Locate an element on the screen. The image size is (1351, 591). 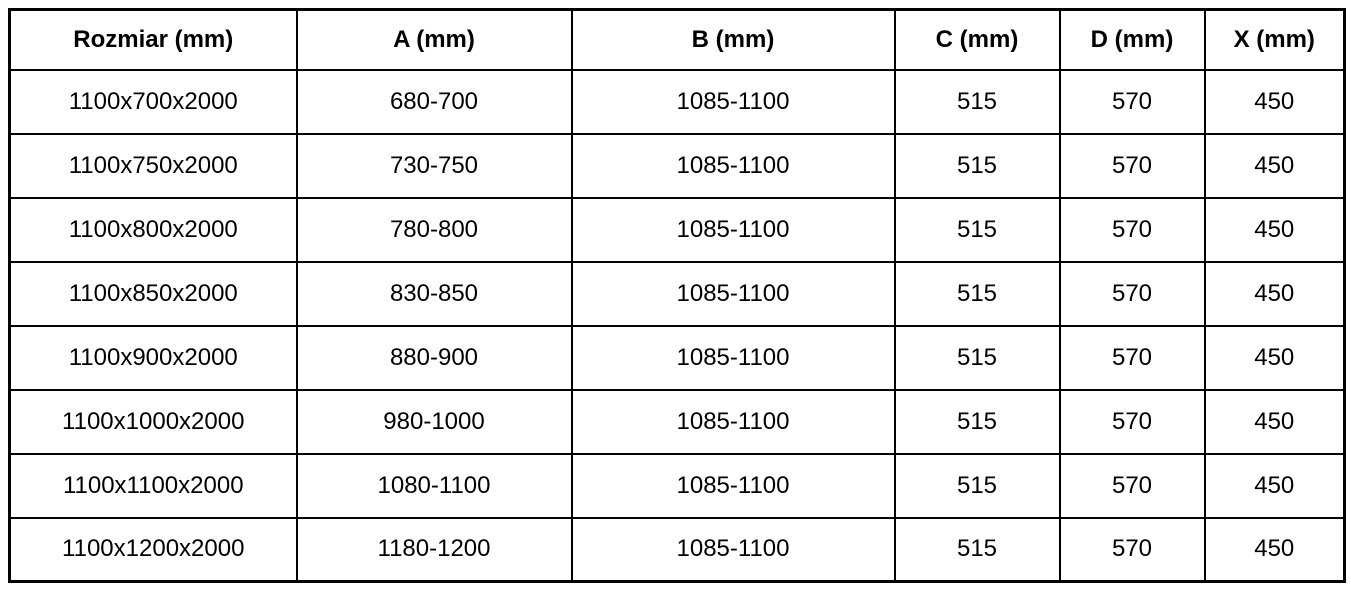
table-cell: 1100x900x2000 is located at coordinates (153, 357).